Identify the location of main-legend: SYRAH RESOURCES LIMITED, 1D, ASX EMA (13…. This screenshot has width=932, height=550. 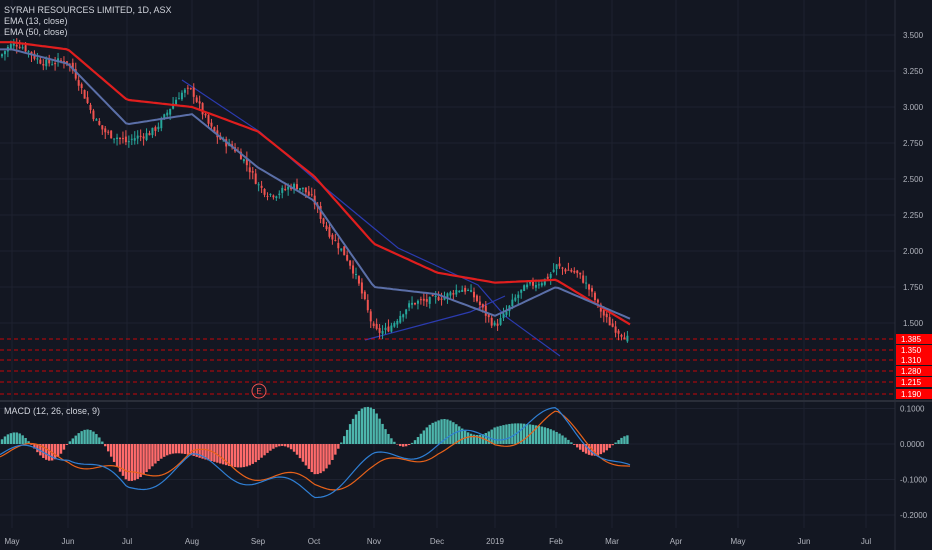
(88, 21).